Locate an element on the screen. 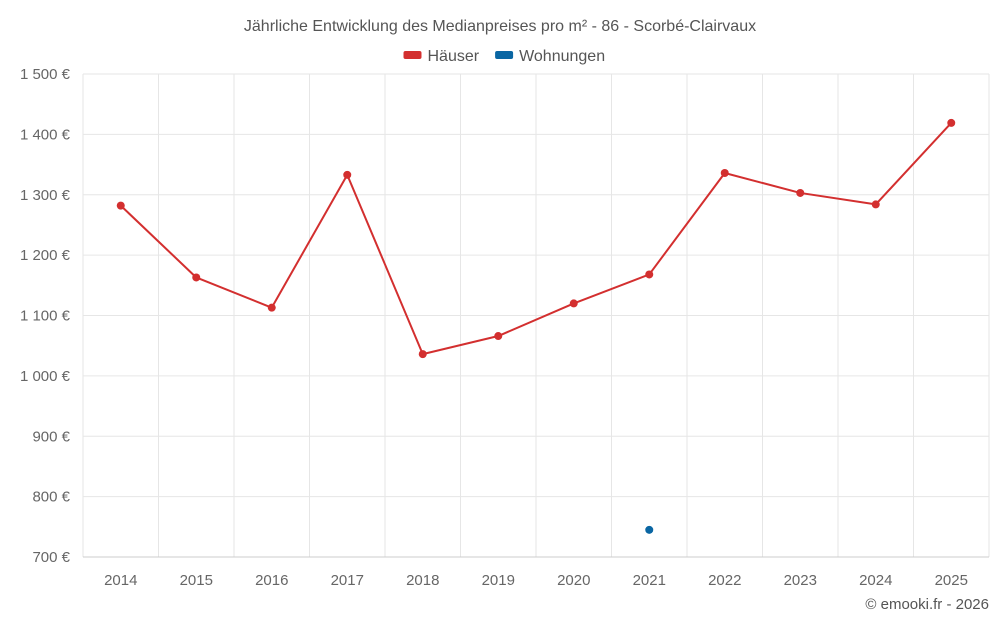 The width and height of the screenshot is (1000, 625). data-point-hauser-2017 is located at coordinates (347, 174).